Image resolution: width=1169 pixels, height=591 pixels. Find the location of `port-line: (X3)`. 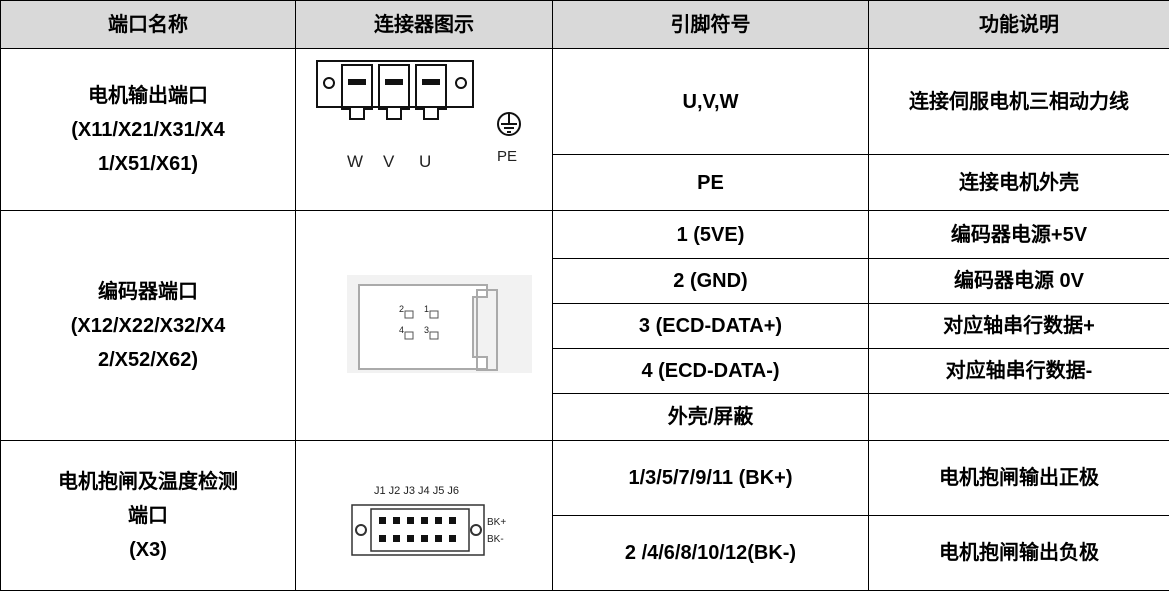

port-line: (X3) is located at coordinates (148, 550).